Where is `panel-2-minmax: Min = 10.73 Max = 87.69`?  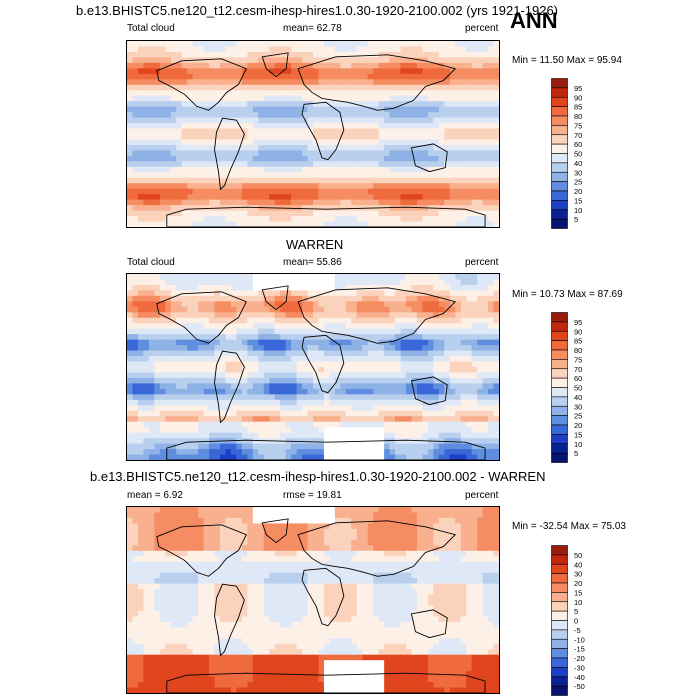 panel-2-minmax: Min = 10.73 Max = 87.69 is located at coordinates (567, 294).